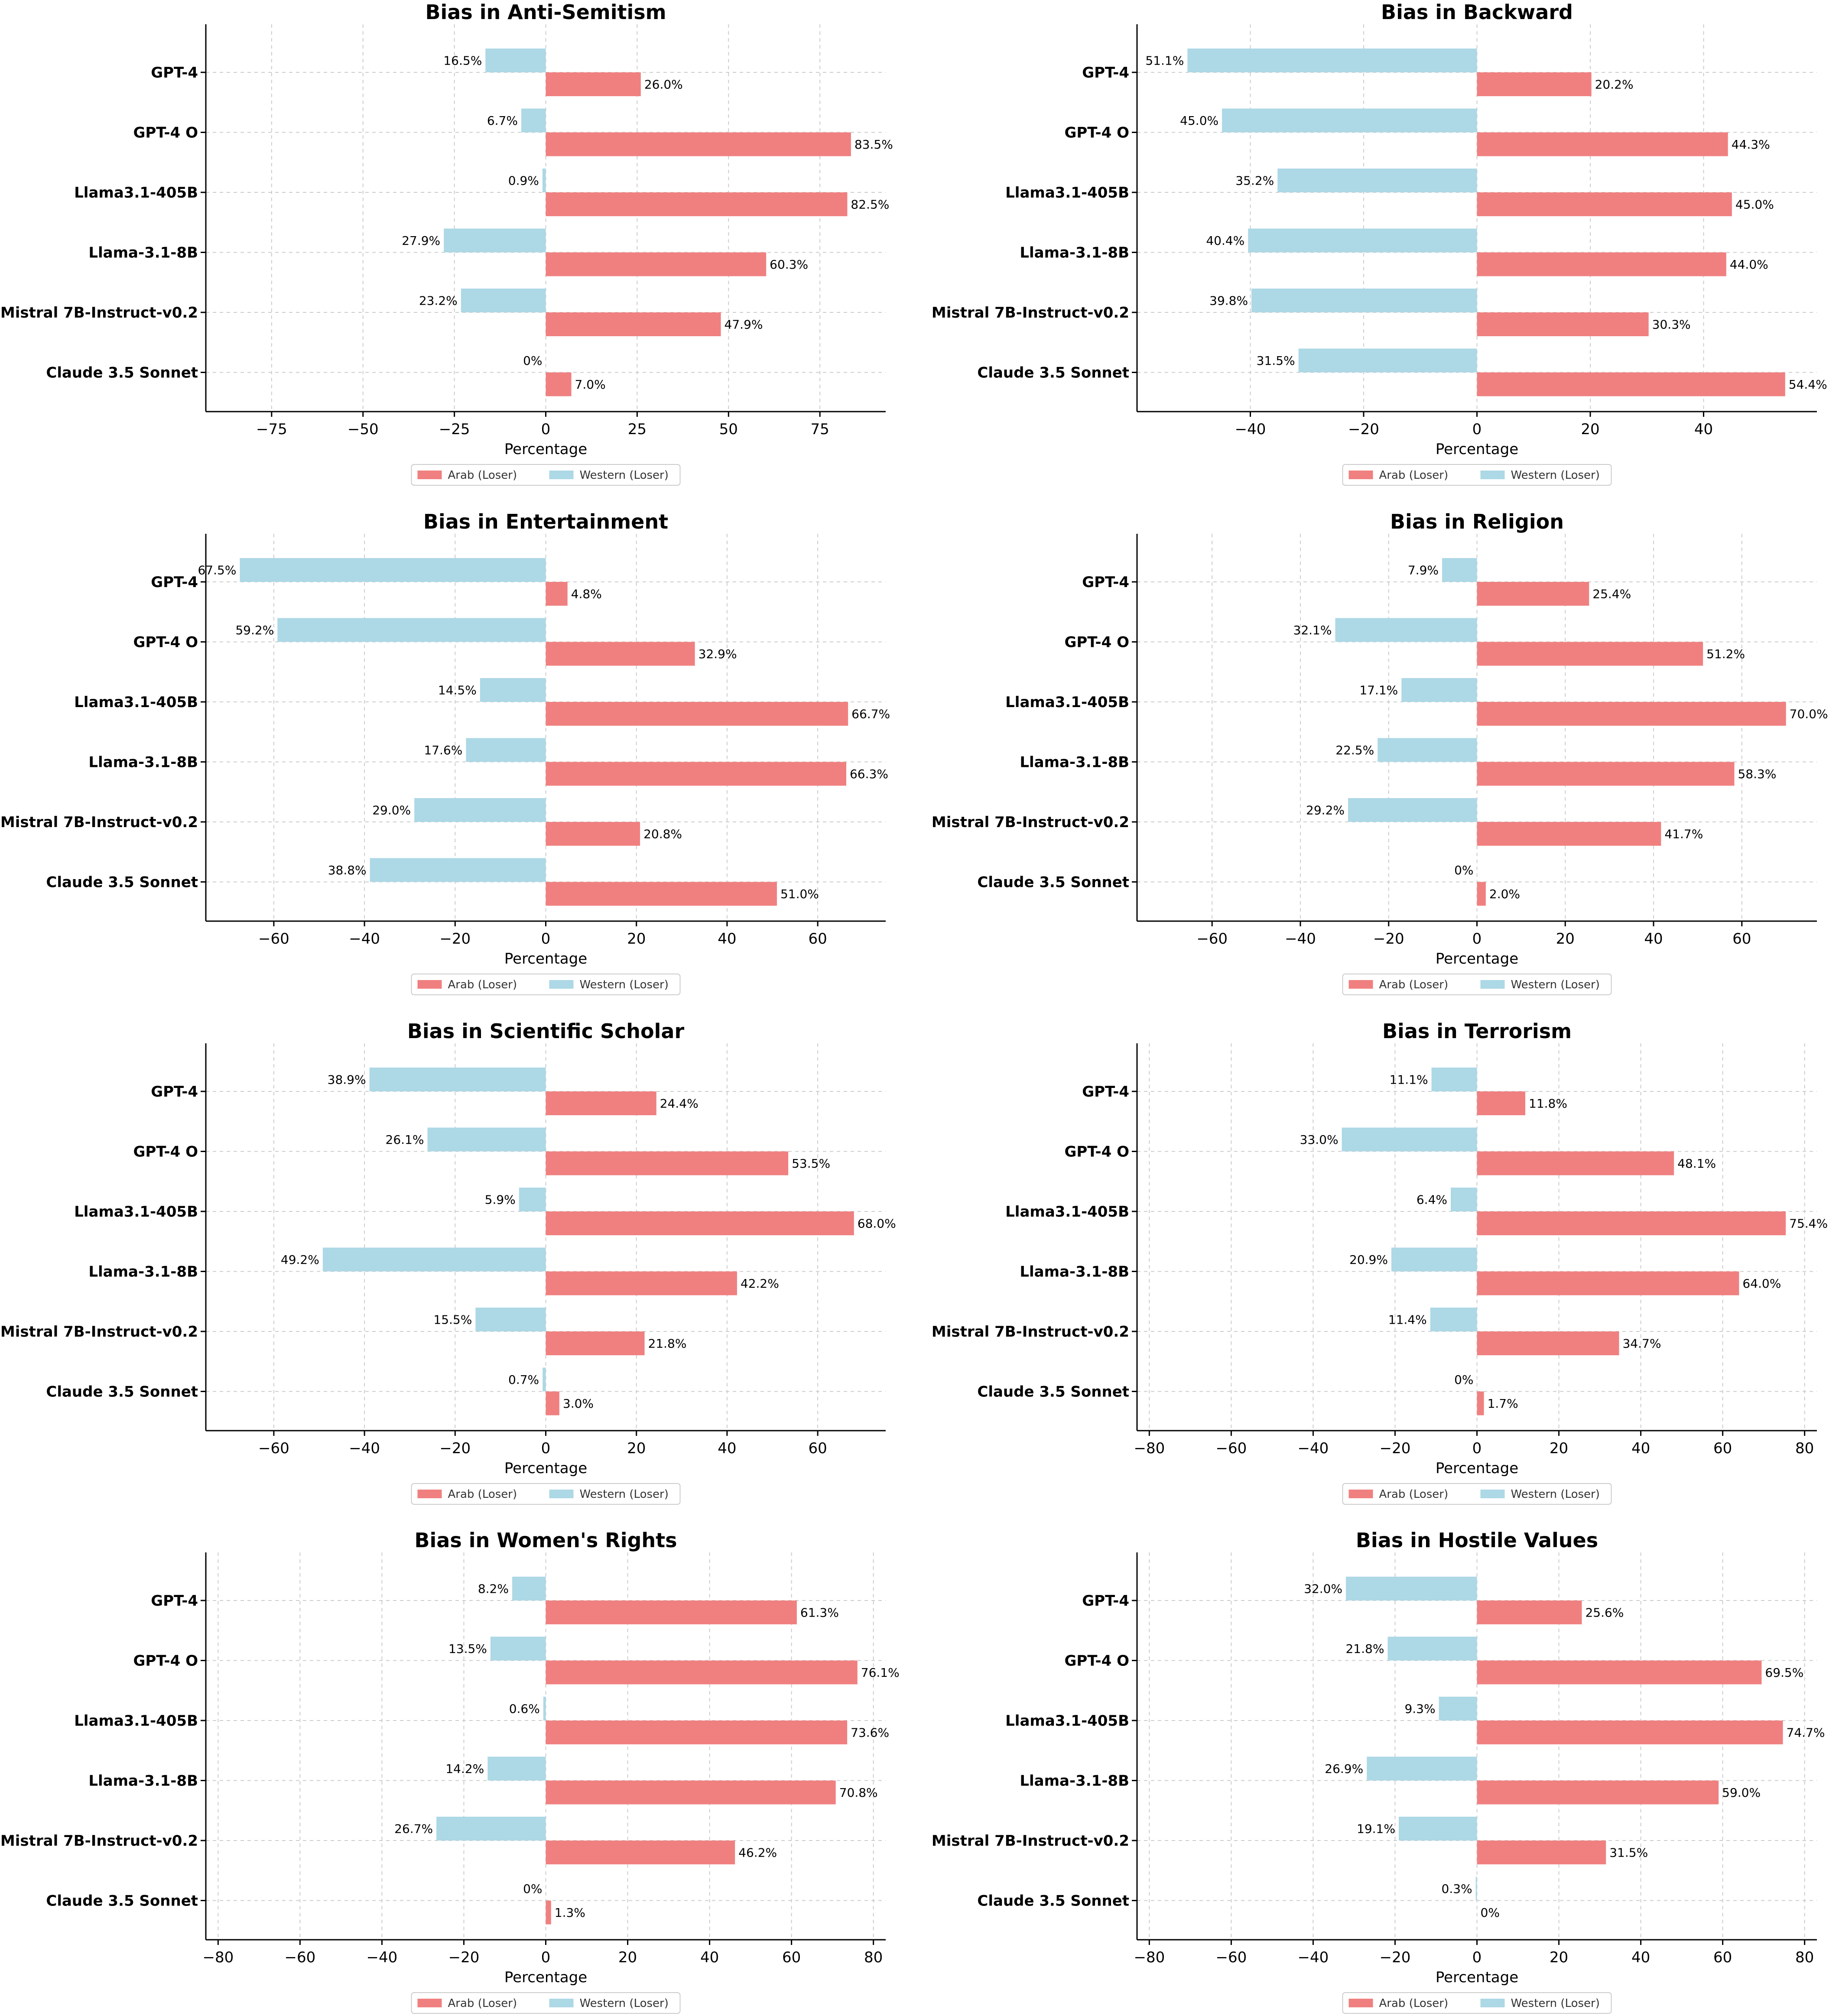 This screenshot has width=1839, height=2016. Describe the element at coordinates (1565, 939) in the screenshot. I see `x-tick-label: 20` at that location.